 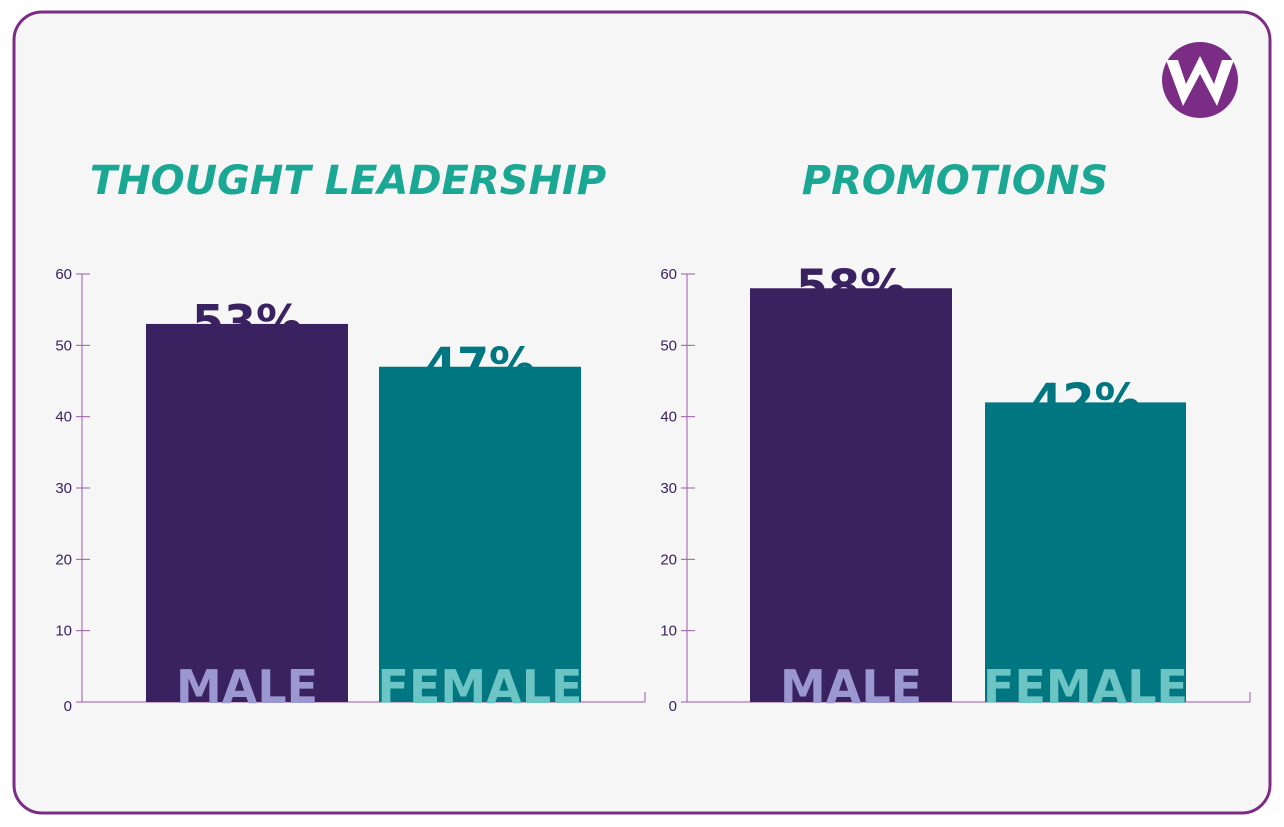 I want to click on chart-title: PROMOTIONS, so click(x=955, y=181).